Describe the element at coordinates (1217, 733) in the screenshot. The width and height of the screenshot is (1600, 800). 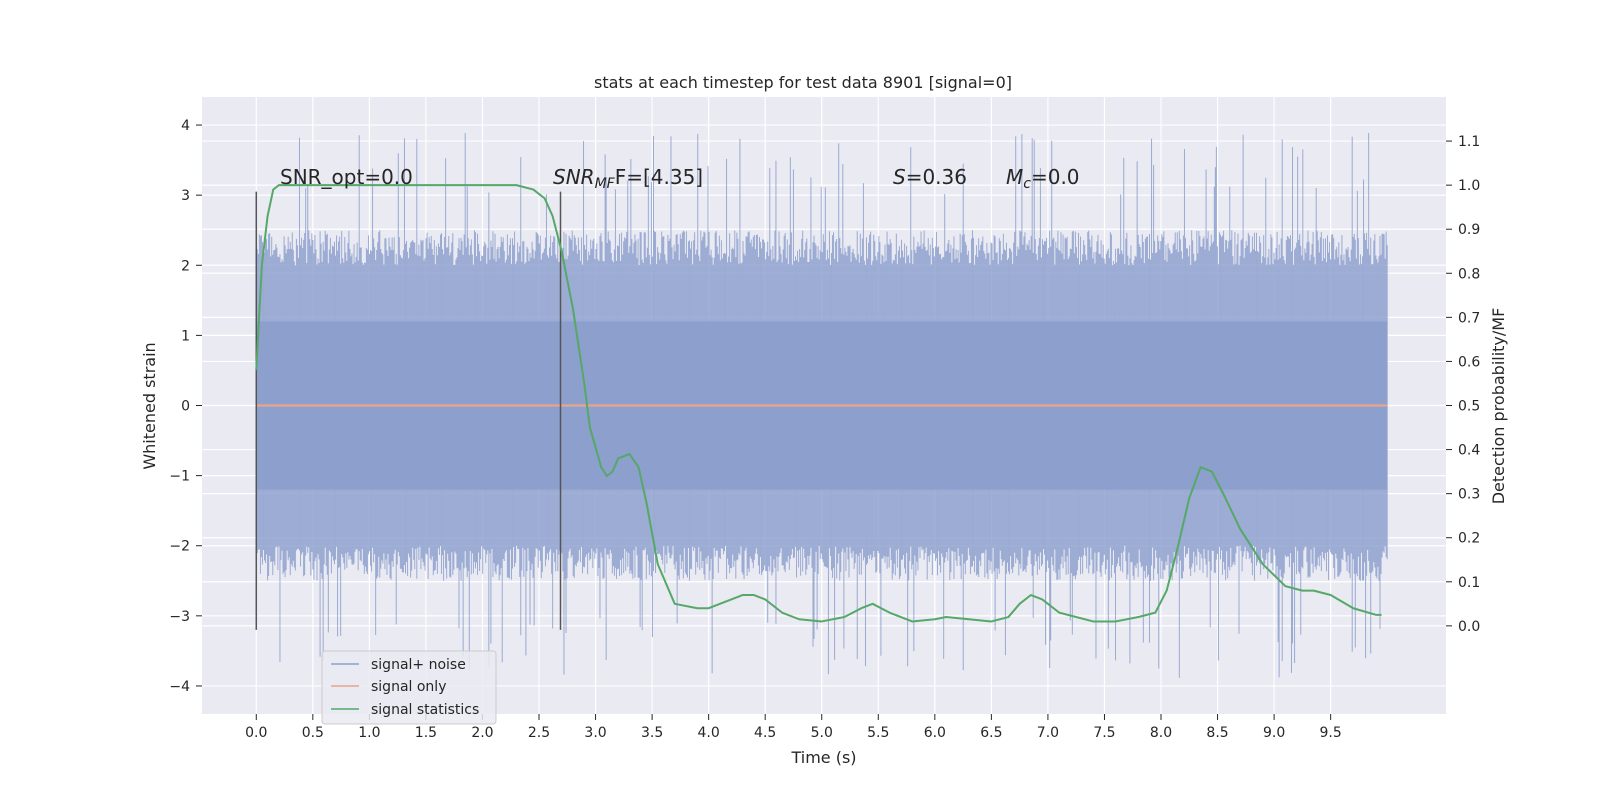
I see `x-tick-label-17: 8.5` at that location.